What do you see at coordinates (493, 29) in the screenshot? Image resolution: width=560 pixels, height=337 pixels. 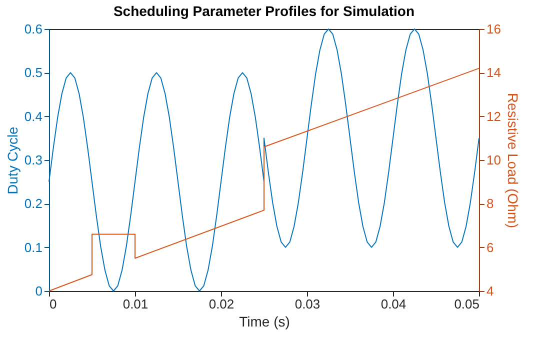 I see `y2-tick-label: 16` at bounding box center [493, 29].